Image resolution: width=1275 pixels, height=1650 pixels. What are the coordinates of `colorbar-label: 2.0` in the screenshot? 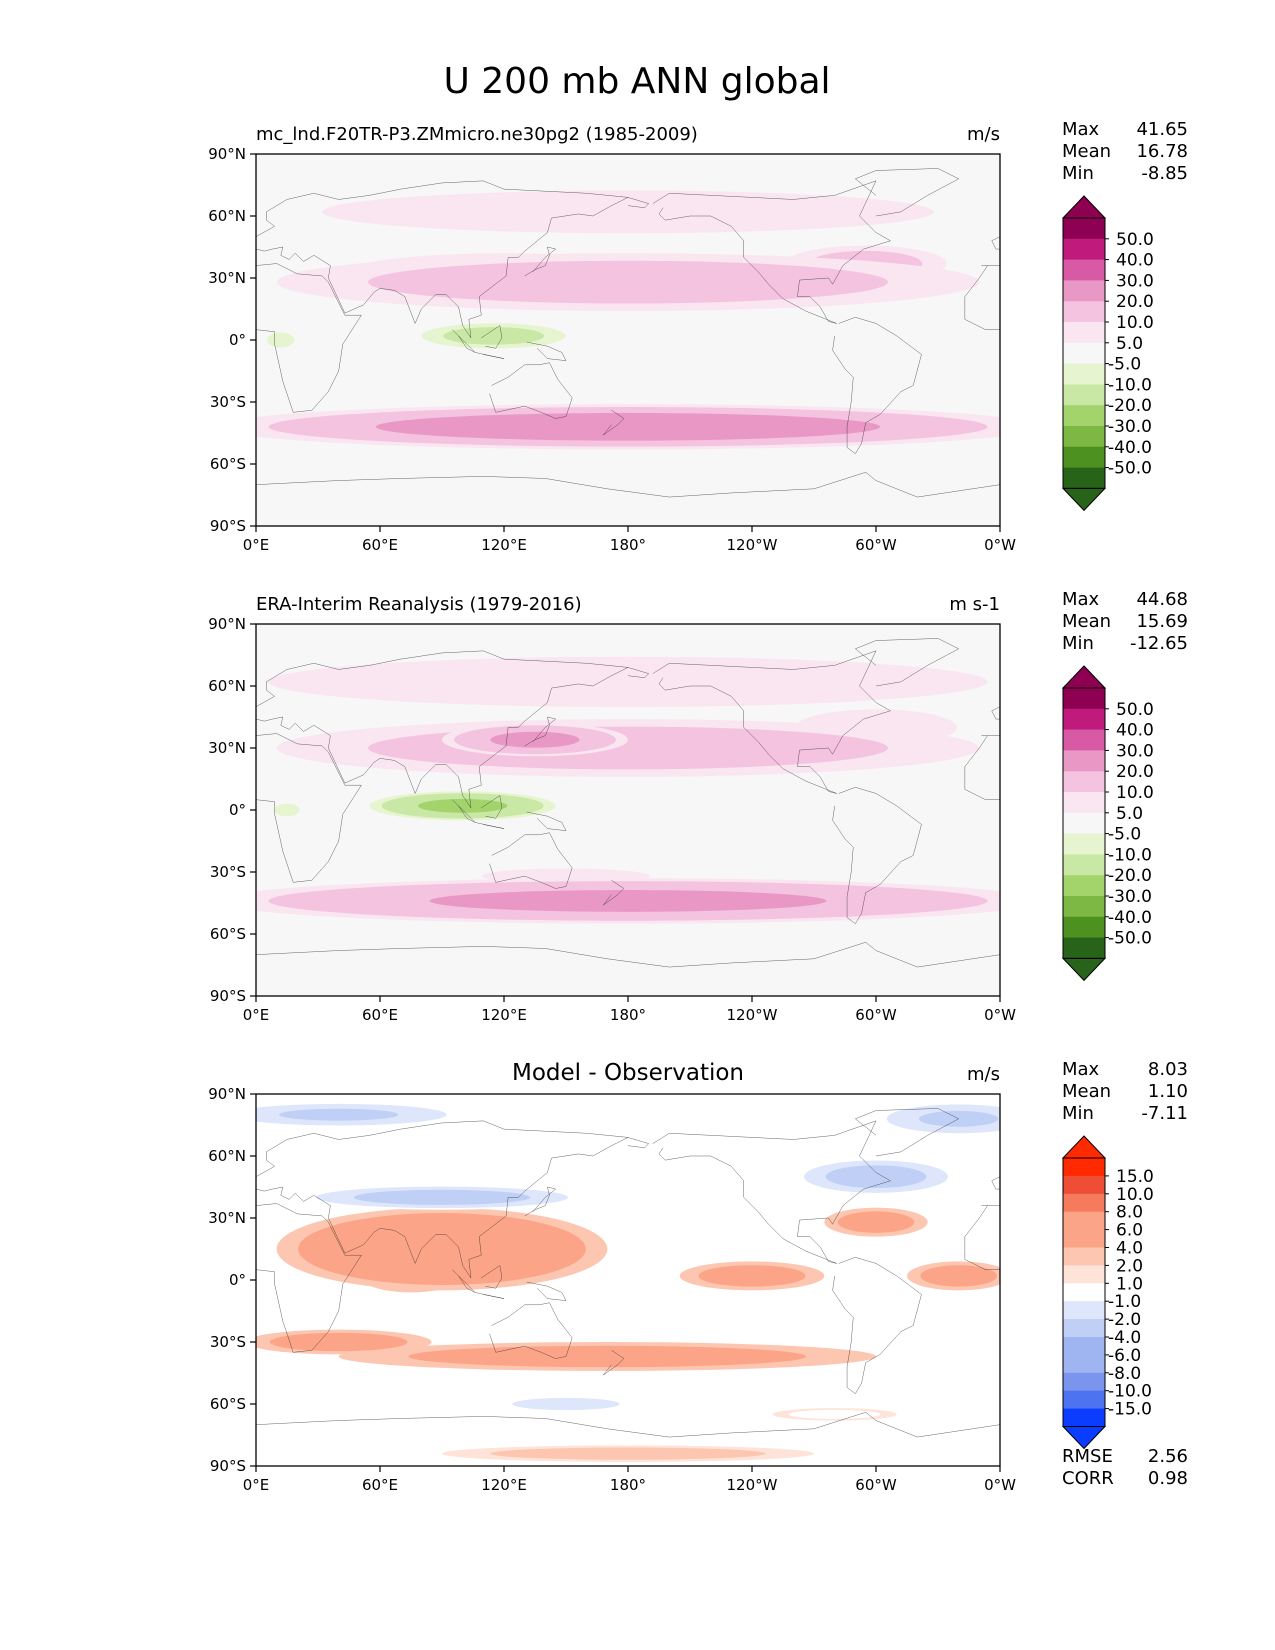 It's located at (1129, 1266).